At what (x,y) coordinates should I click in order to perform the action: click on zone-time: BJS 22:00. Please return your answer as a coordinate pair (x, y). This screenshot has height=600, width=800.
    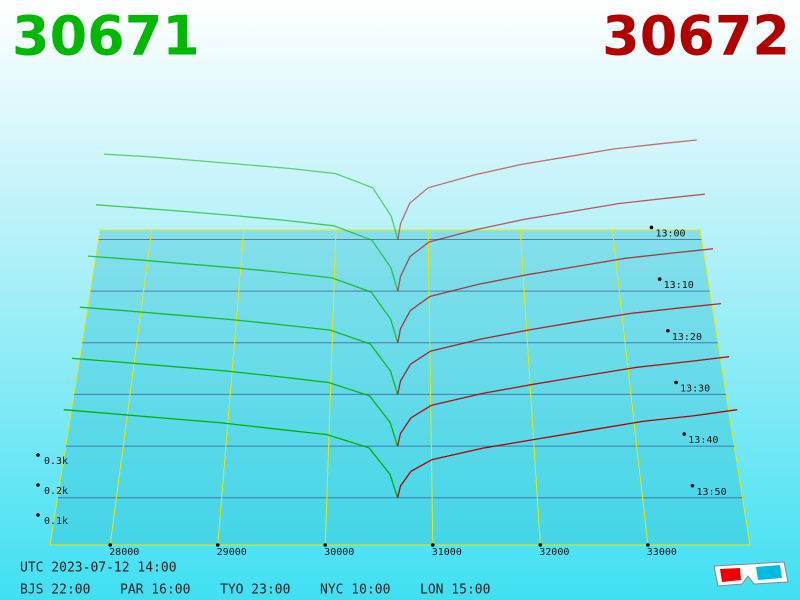
    Looking at the image, I should click on (55, 590).